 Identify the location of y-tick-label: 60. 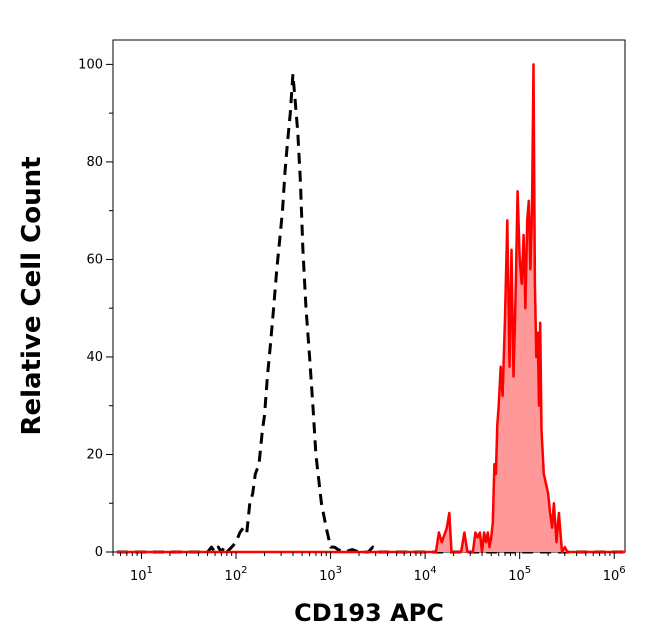
(94, 259).